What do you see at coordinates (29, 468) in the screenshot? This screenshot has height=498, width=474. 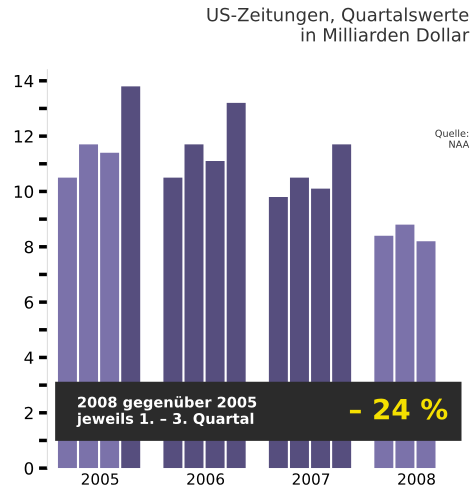 I see `y-tick-label: 0` at bounding box center [29, 468].